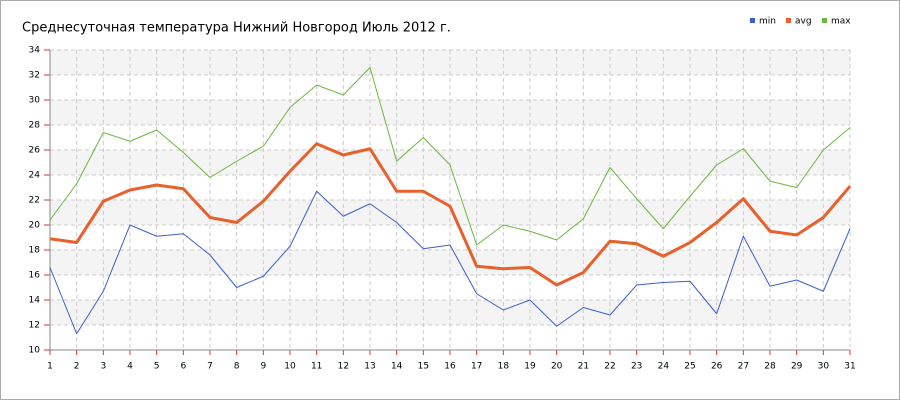 The image size is (900, 400). What do you see at coordinates (35, 126) in the screenshot?
I see `y-tick-label: 28` at bounding box center [35, 126].